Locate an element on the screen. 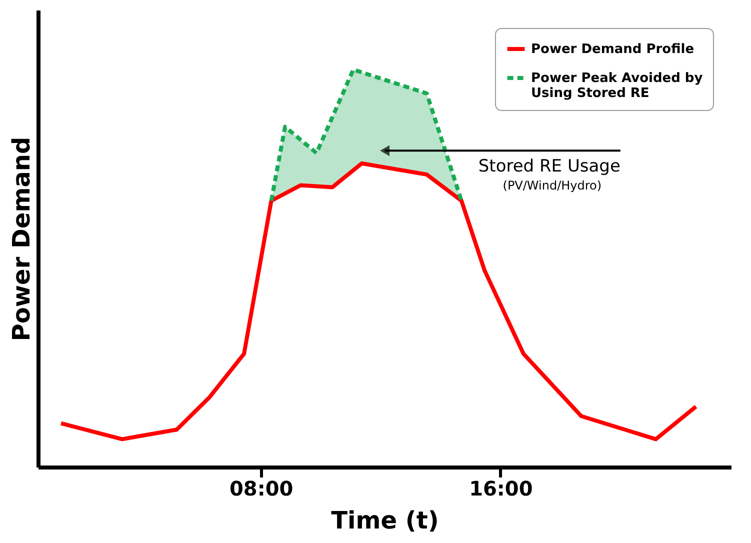 The height and width of the screenshot is (543, 751). x-tick-label: 16:00 is located at coordinates (501, 488).